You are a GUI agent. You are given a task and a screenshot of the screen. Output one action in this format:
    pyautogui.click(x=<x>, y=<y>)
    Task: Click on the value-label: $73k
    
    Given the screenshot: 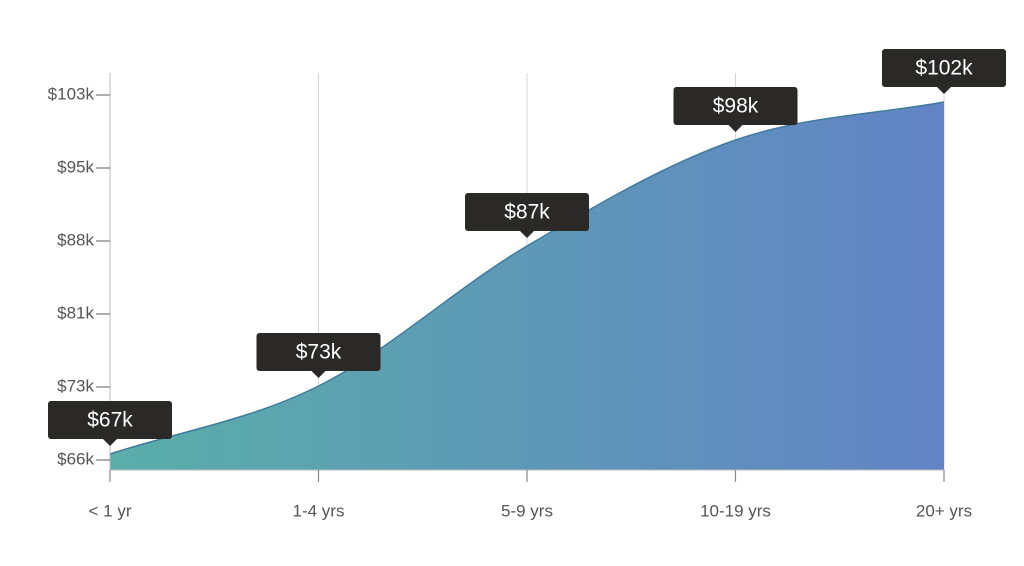 What is the action you would take?
    pyautogui.click(x=319, y=352)
    